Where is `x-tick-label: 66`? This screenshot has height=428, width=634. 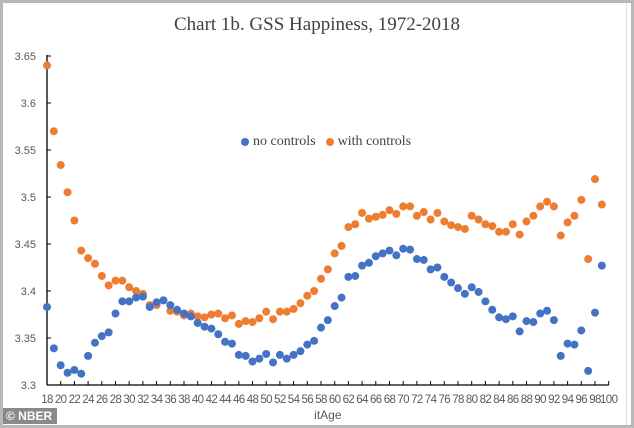
x-tick-label: 66 is located at coordinates (376, 400).